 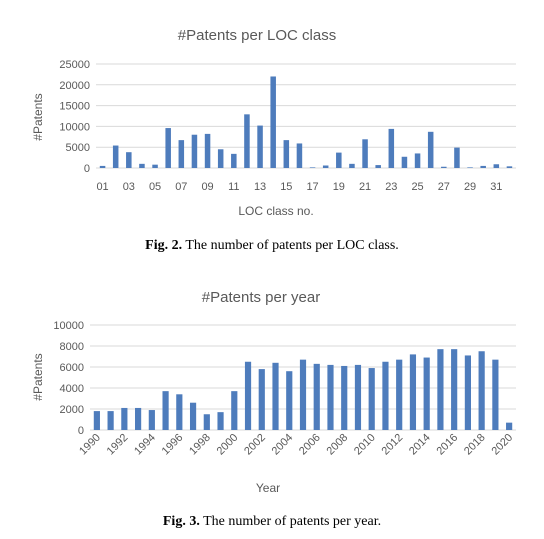 I want to click on bar-1998, so click(x=206, y=422).